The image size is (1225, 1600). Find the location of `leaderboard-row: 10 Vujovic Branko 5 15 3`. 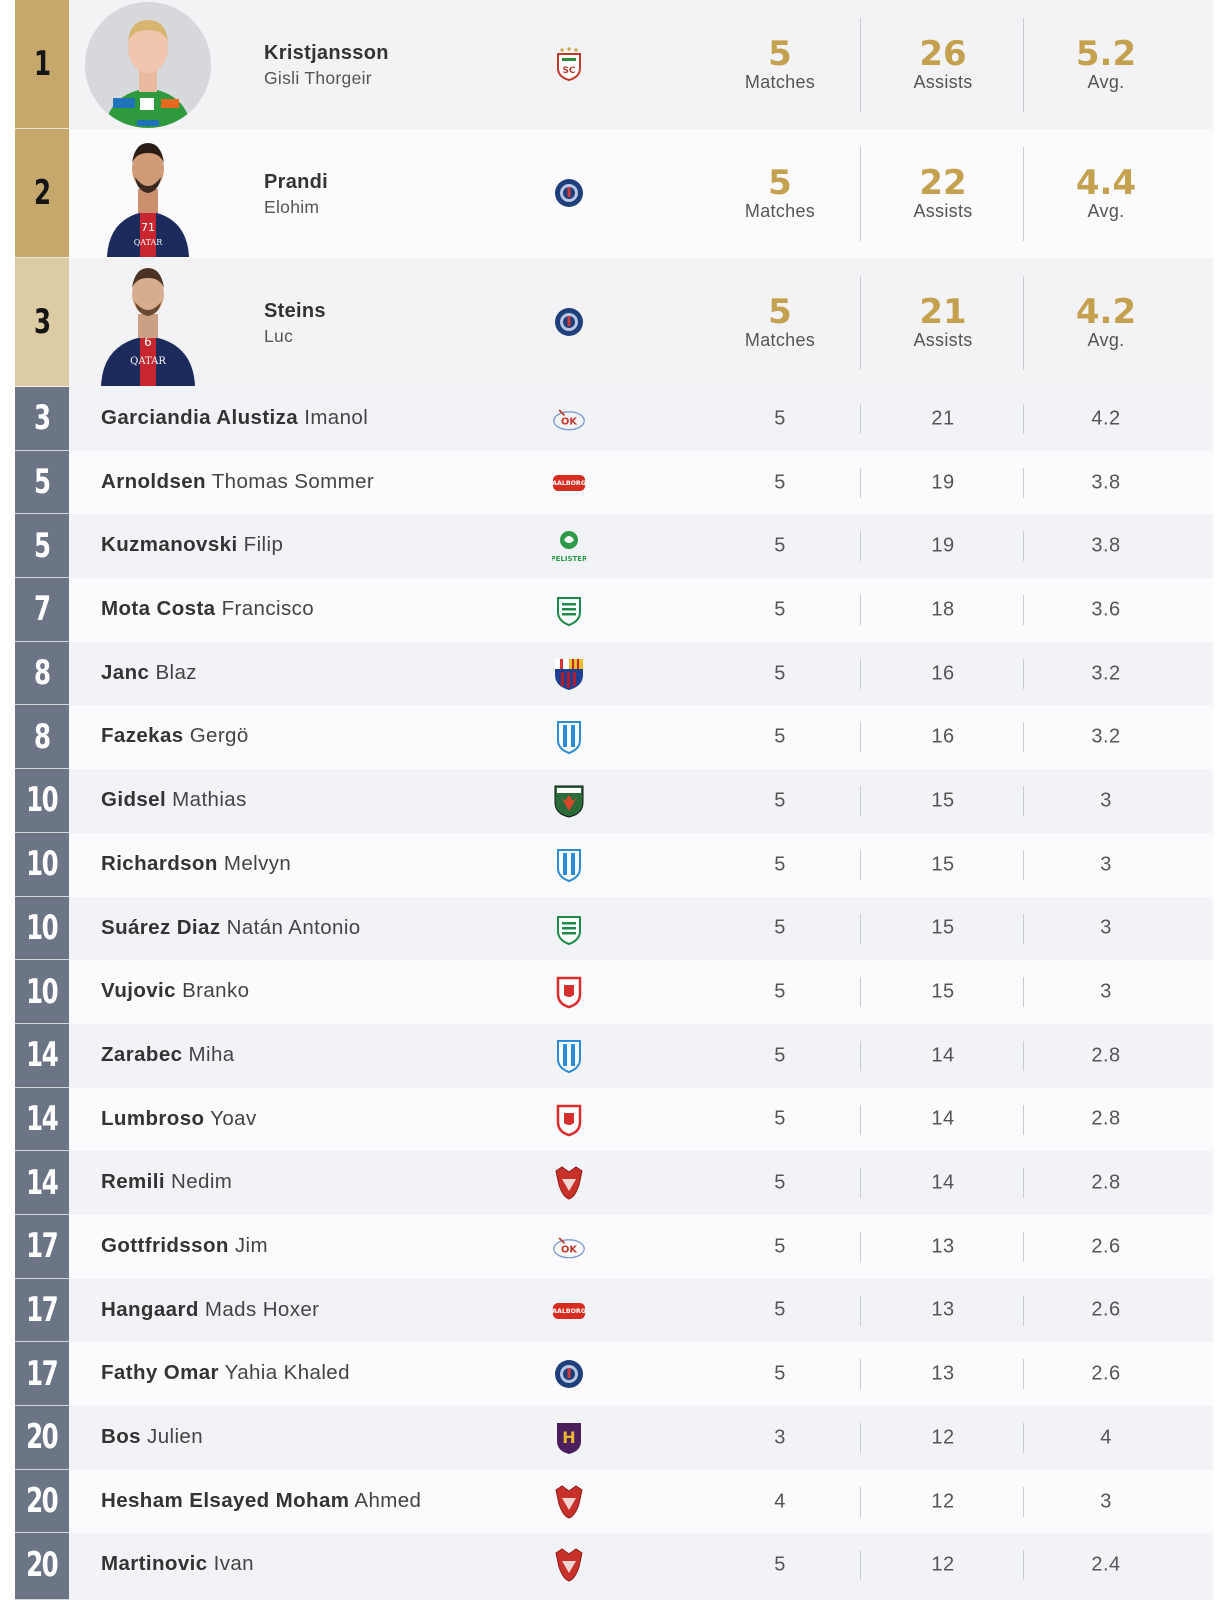

leaderboard-row: 10 Vujovic Branko 5 15 3 is located at coordinates (614, 992).